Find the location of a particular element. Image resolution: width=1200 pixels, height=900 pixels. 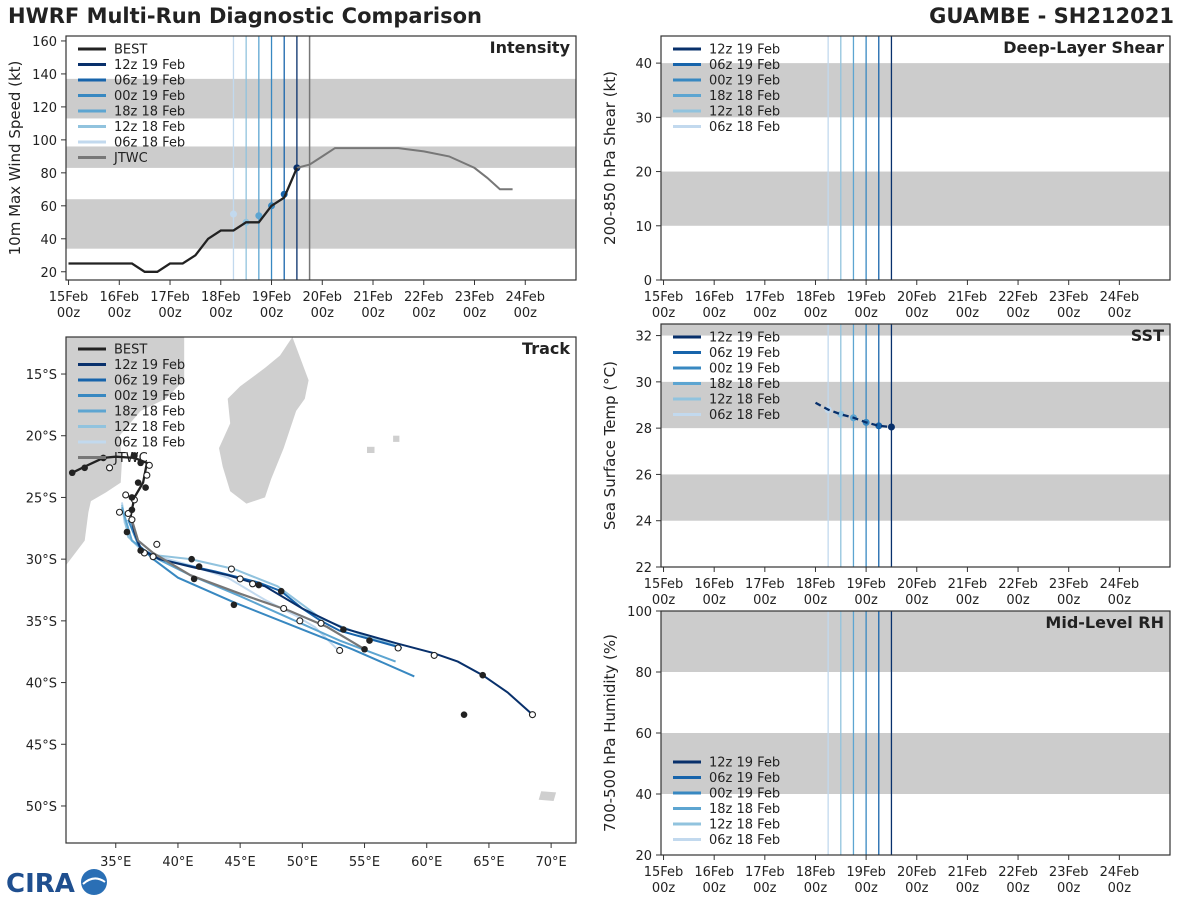

legend-entry-label: 00z 19 Feb is located at coordinates (744, 794).